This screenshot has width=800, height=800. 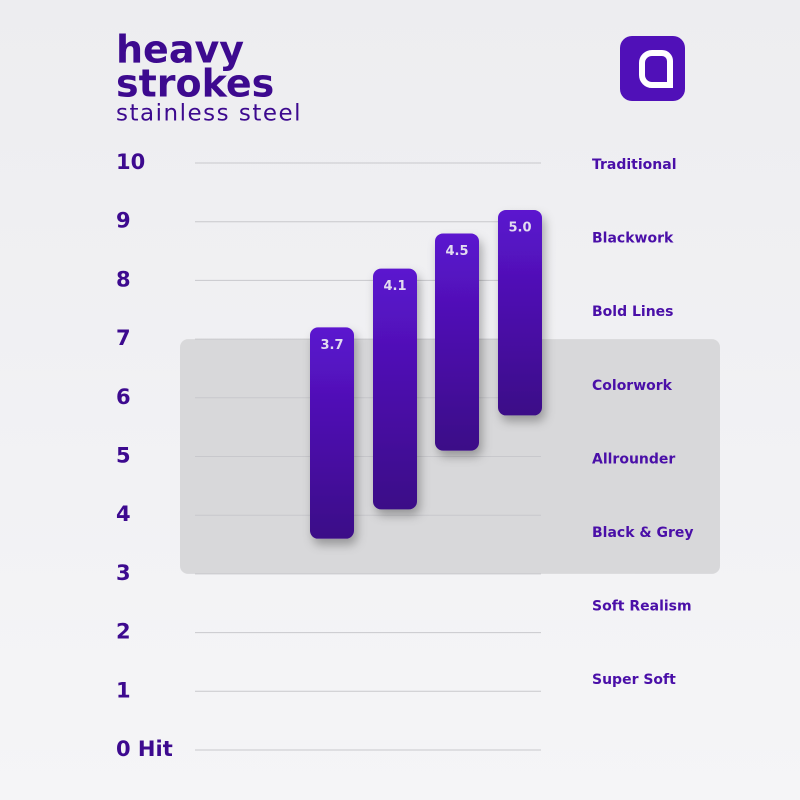 What do you see at coordinates (642, 607) in the screenshot?
I see `scale-label: Soft Realism` at bounding box center [642, 607].